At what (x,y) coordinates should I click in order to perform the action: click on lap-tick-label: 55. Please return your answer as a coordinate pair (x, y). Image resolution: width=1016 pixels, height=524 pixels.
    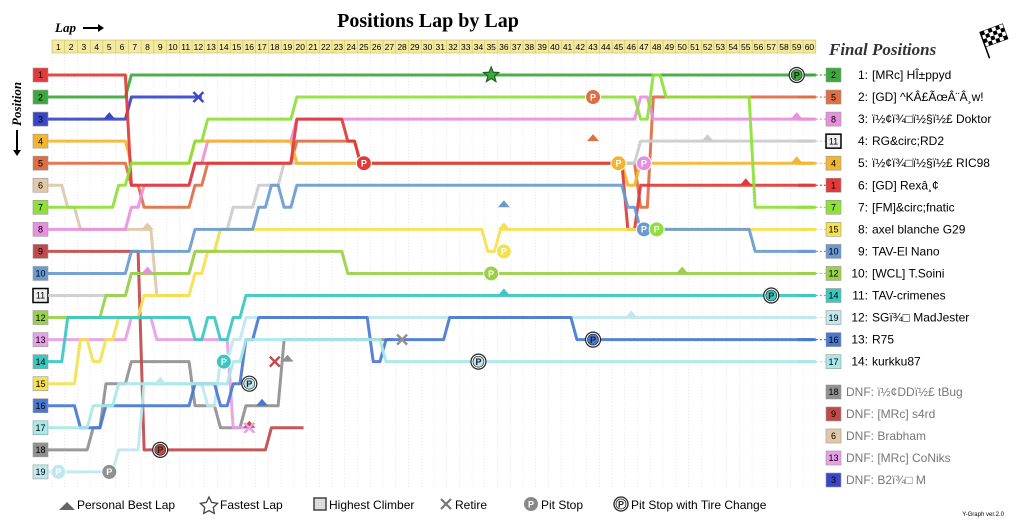
    Looking at the image, I should click on (746, 47).